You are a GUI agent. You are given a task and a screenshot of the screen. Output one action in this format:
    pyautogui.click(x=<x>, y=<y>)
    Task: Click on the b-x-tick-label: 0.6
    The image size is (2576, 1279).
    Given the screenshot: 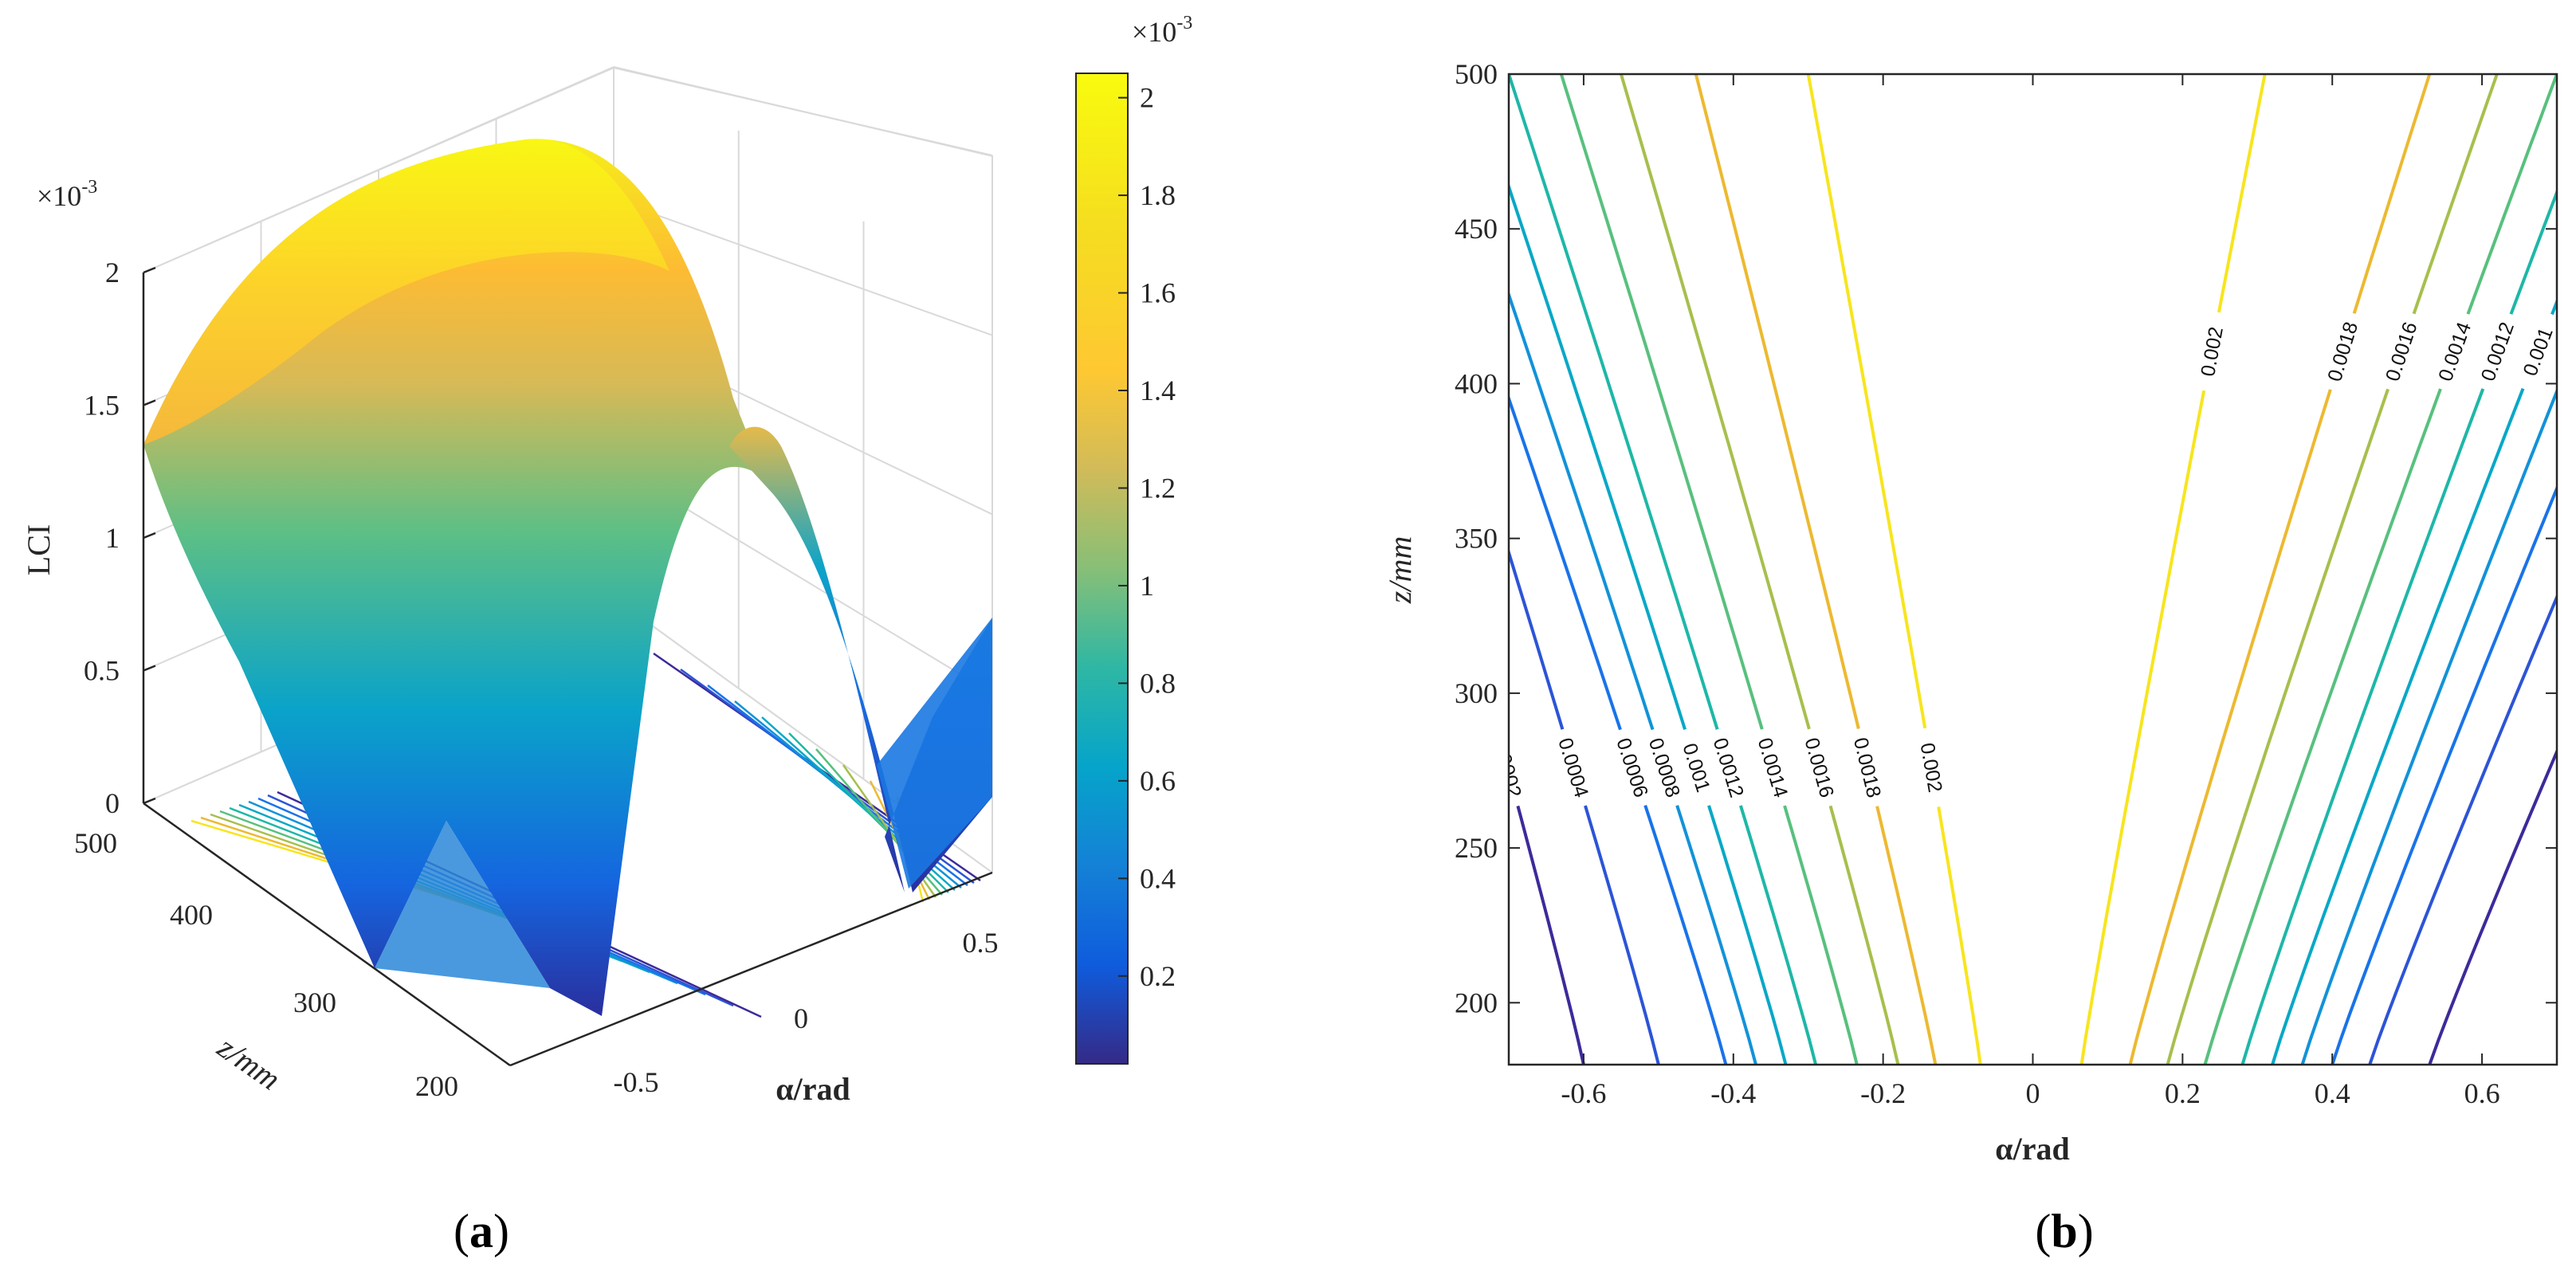 What is the action you would take?
    pyautogui.click(x=2482, y=1093)
    